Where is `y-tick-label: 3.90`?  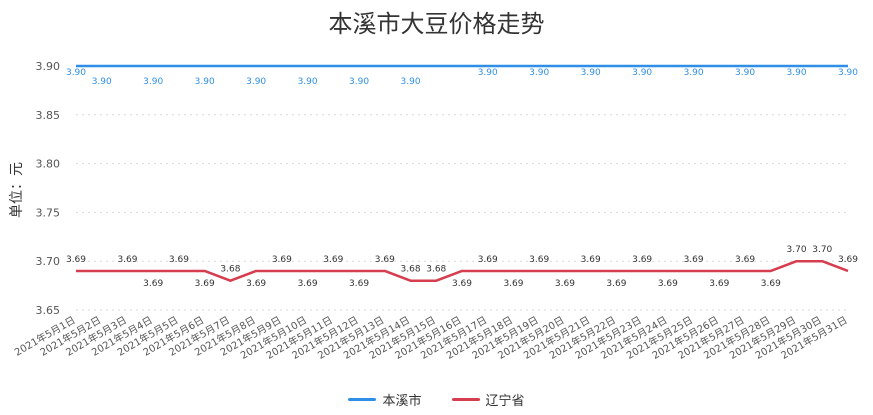 y-tick-label: 3.90 is located at coordinates (48, 66).